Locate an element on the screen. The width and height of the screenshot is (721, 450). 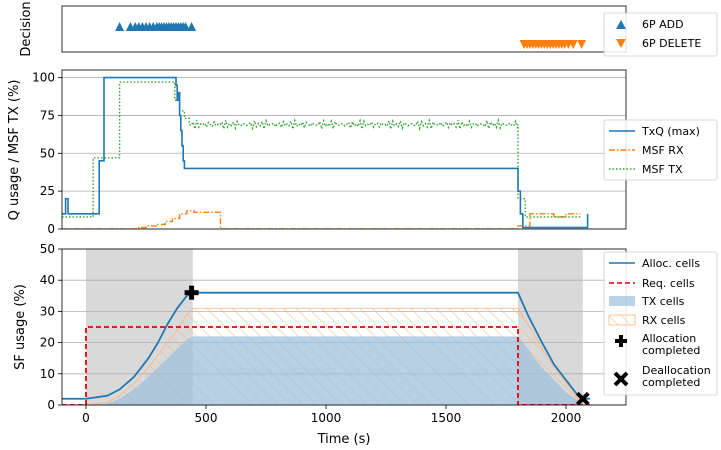
sf-xtick-label-2000: 2000 is located at coordinates (566, 418).